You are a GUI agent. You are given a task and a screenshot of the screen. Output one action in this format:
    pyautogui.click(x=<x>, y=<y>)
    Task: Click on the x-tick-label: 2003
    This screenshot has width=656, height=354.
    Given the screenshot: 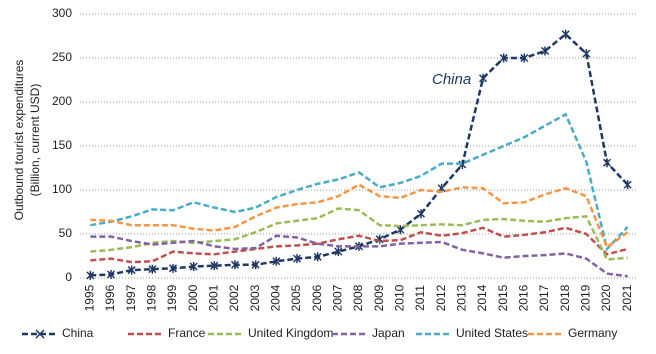 What is the action you would take?
    pyautogui.click(x=255, y=297)
    